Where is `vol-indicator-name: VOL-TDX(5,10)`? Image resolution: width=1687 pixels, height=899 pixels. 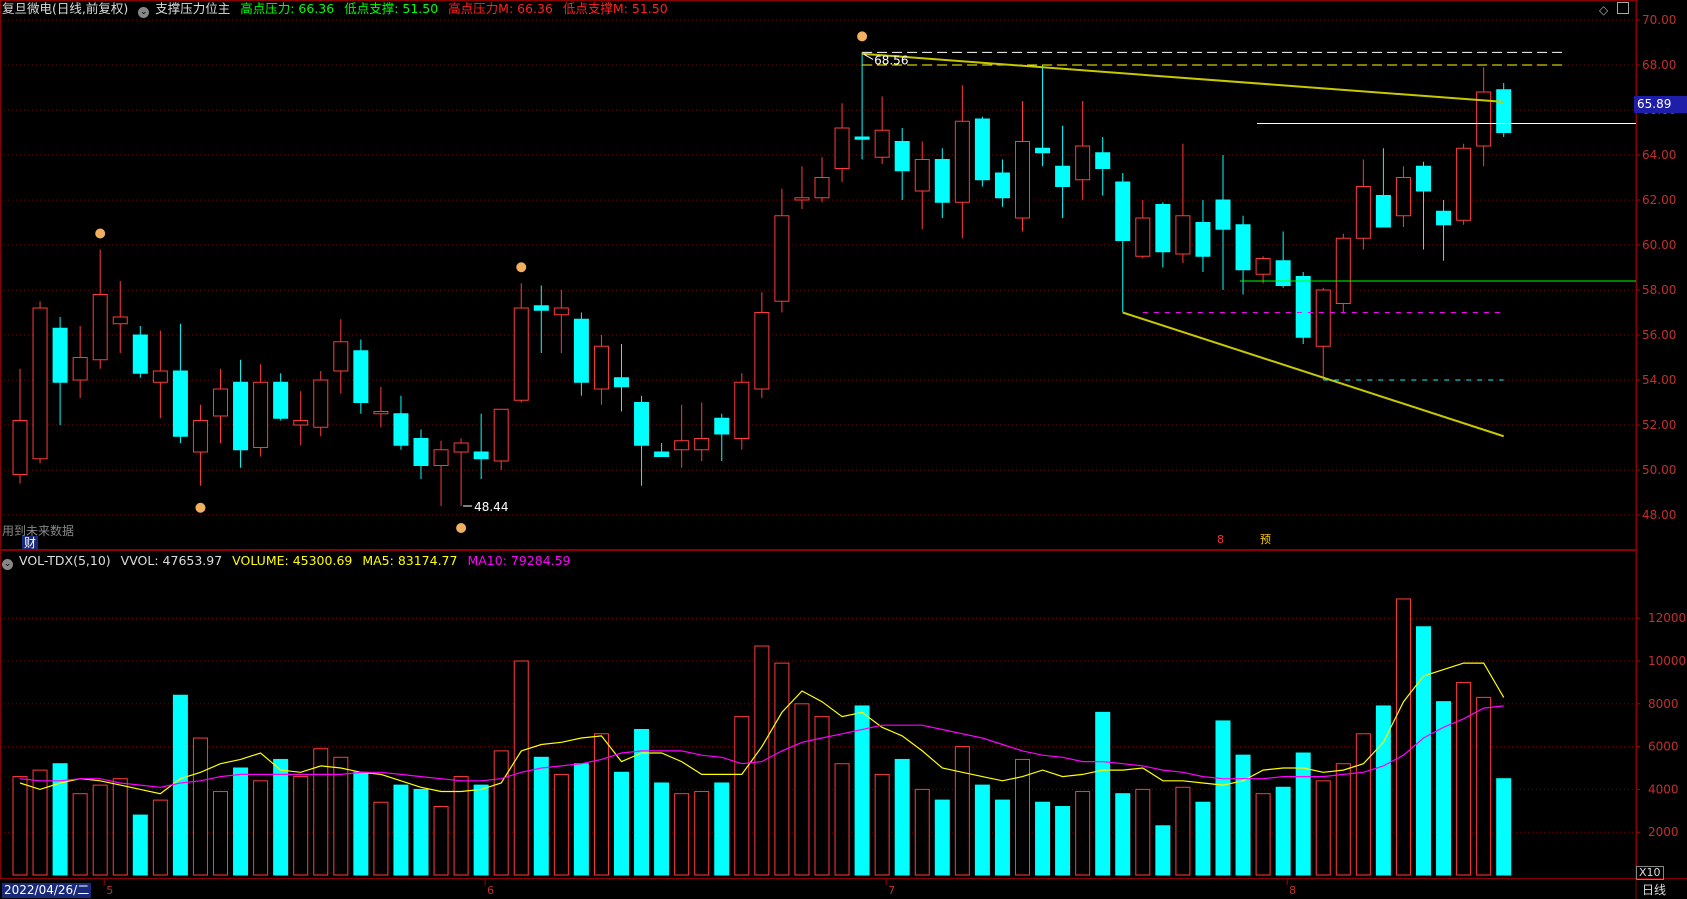
vol-indicator-name: VOL-TDX(5,10) is located at coordinates (65, 560).